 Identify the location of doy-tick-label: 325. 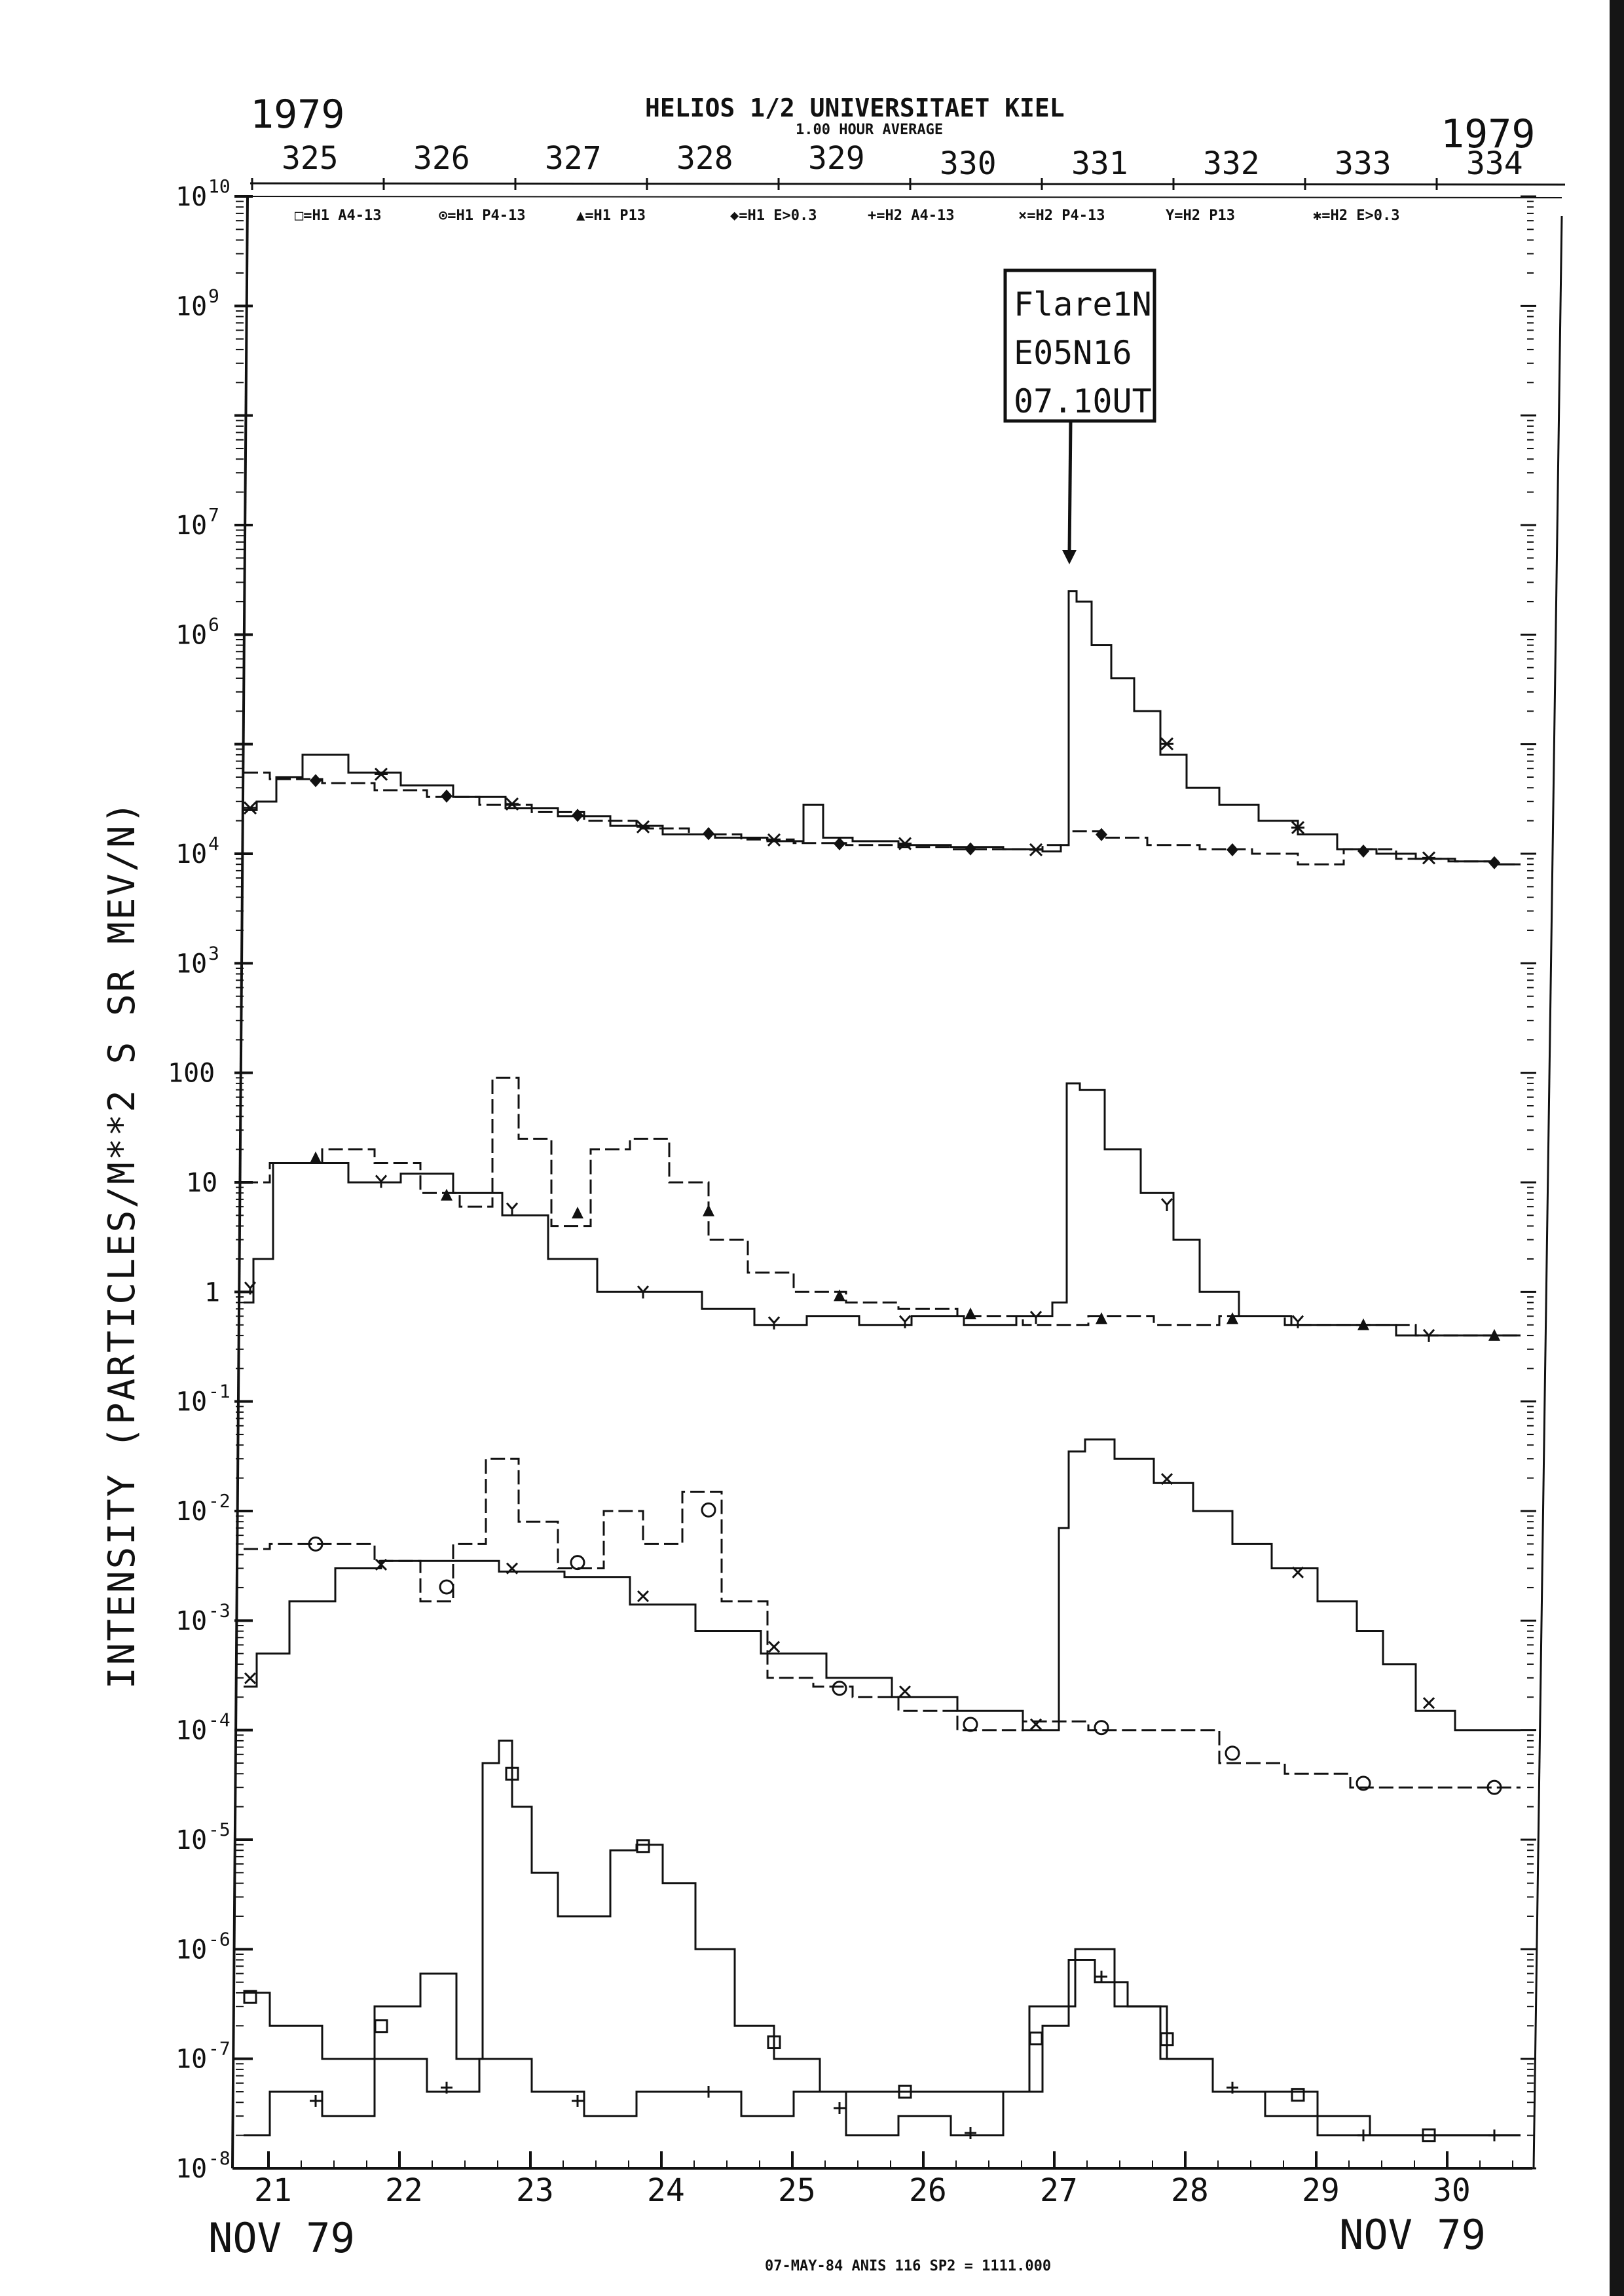
(310, 158).